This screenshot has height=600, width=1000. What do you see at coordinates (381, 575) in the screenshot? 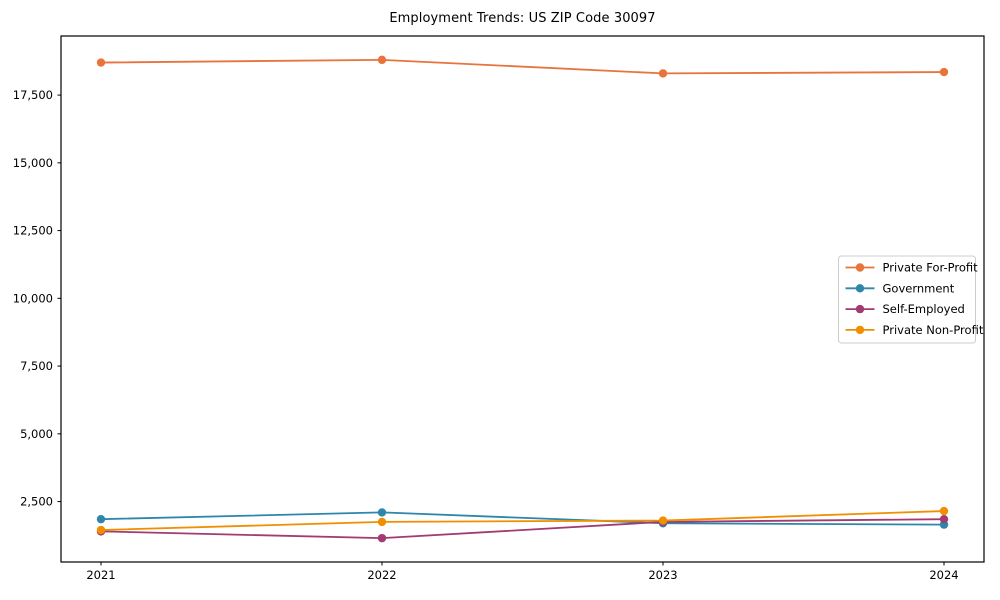
I see `x-tick-label: 2022` at bounding box center [381, 575].